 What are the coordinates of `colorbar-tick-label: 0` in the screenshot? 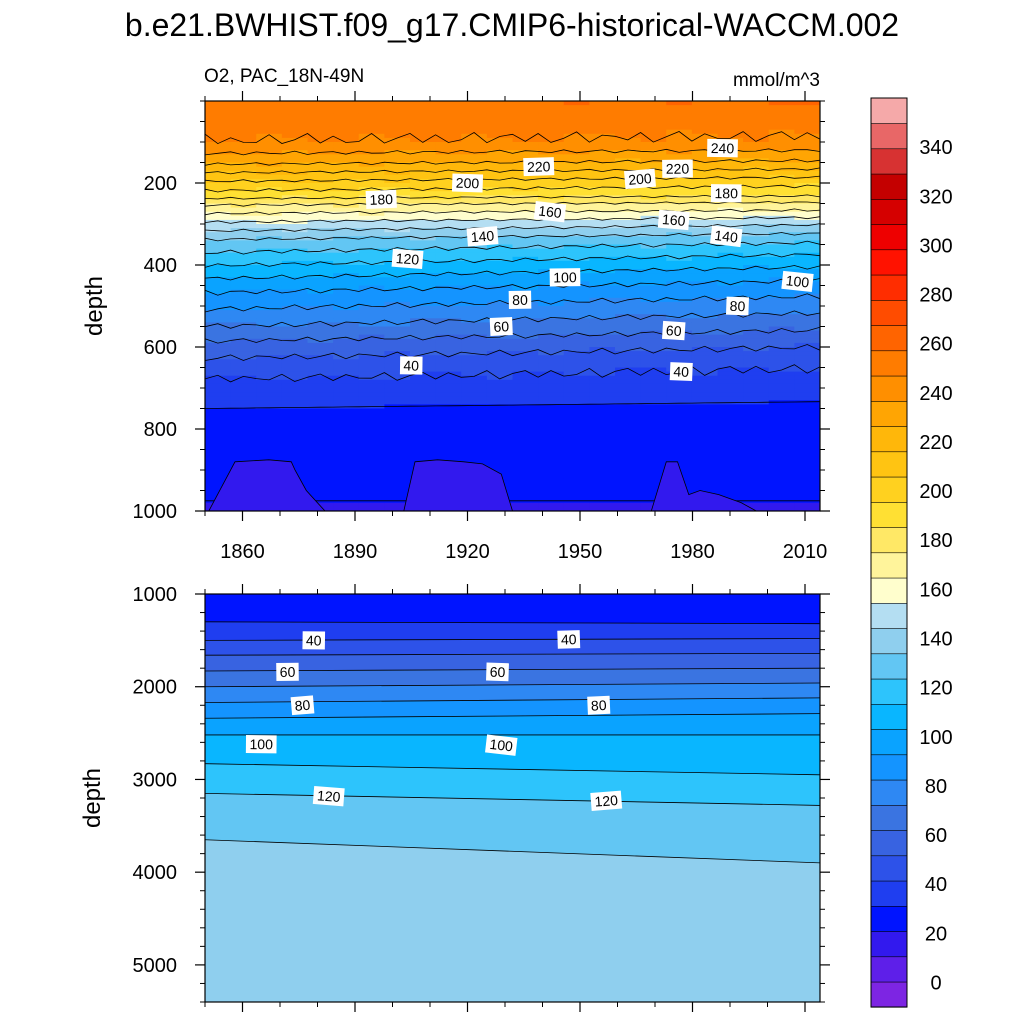 It's located at (935, 983).